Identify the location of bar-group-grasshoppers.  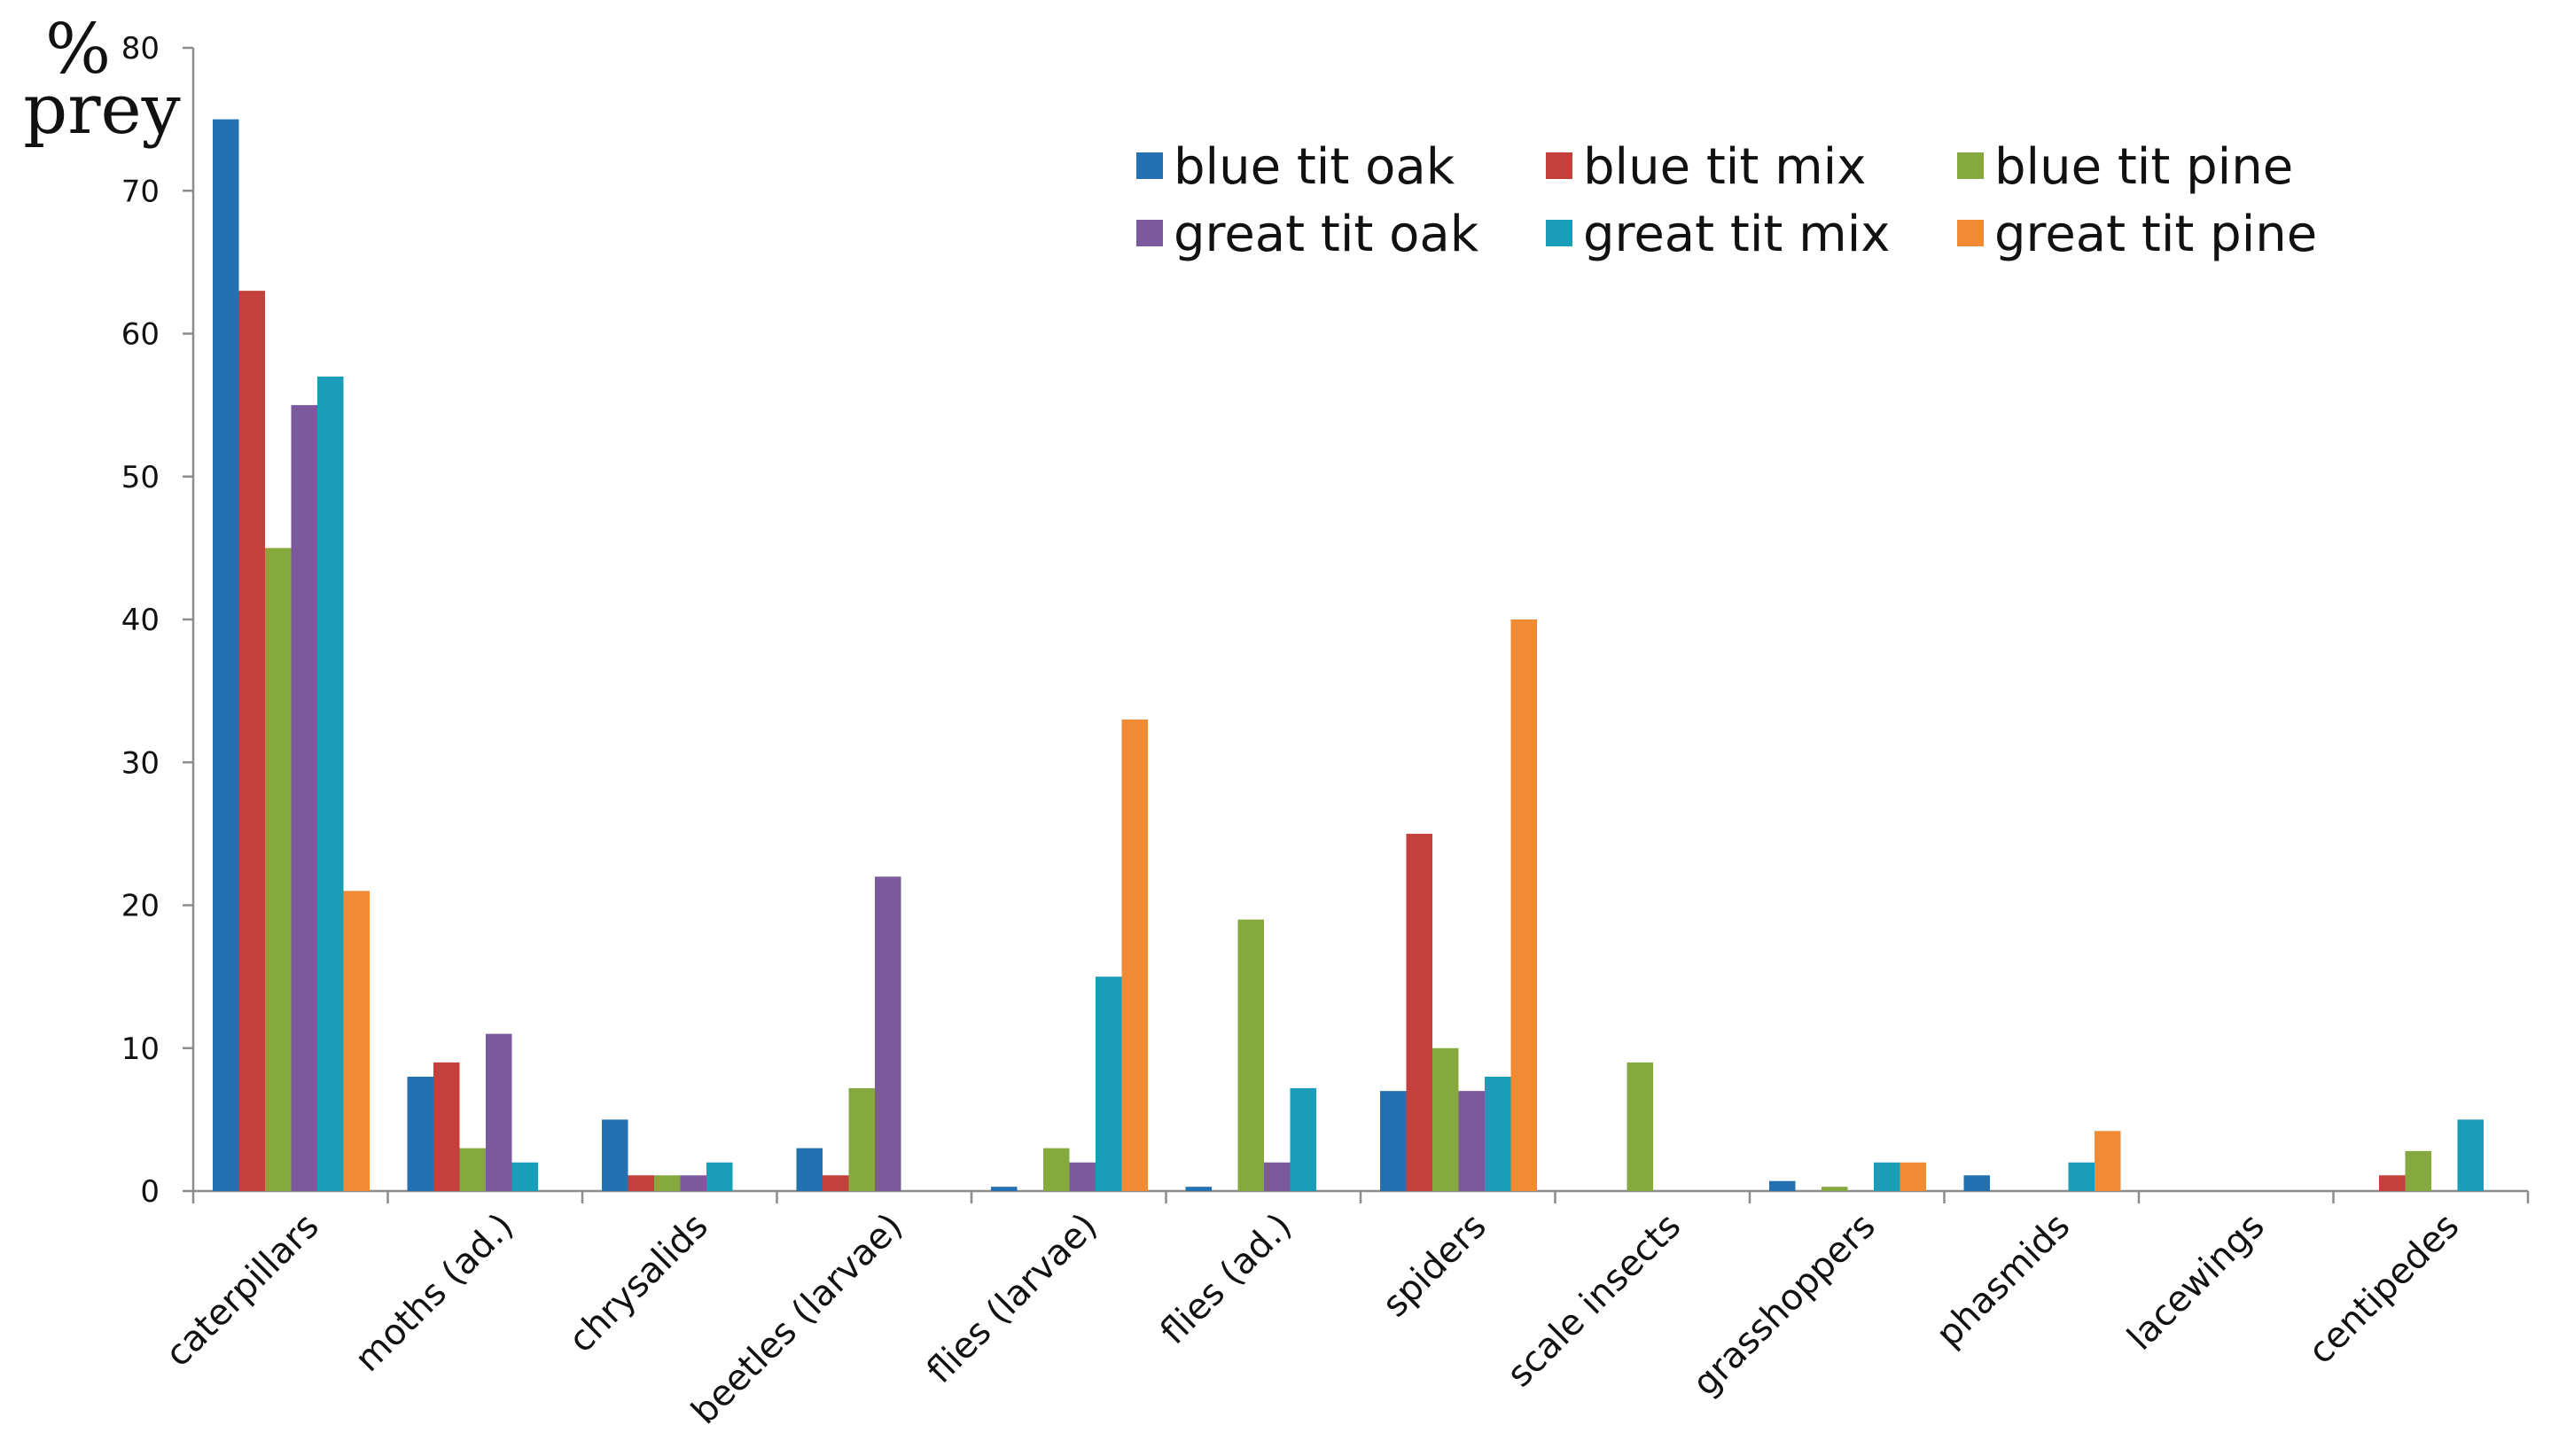
(1848, 1176).